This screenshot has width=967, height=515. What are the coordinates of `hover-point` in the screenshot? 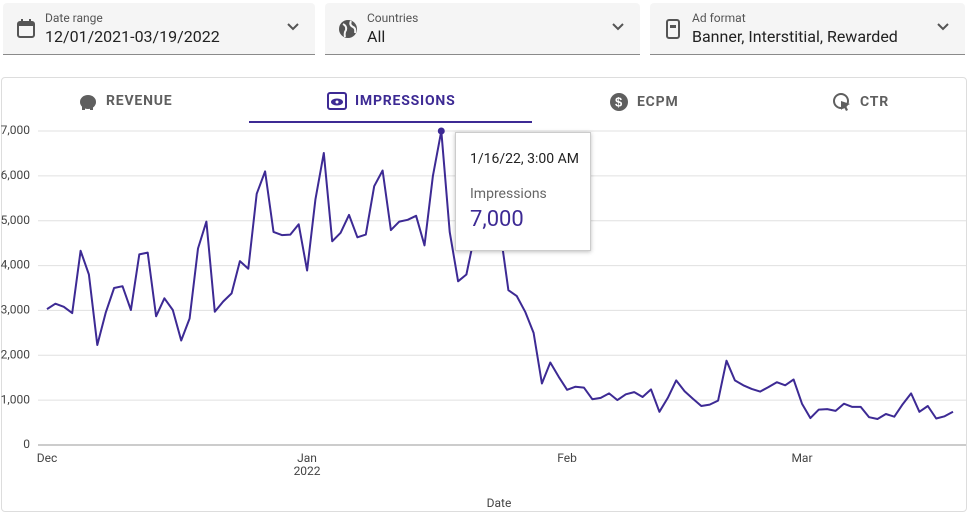 It's located at (441, 131).